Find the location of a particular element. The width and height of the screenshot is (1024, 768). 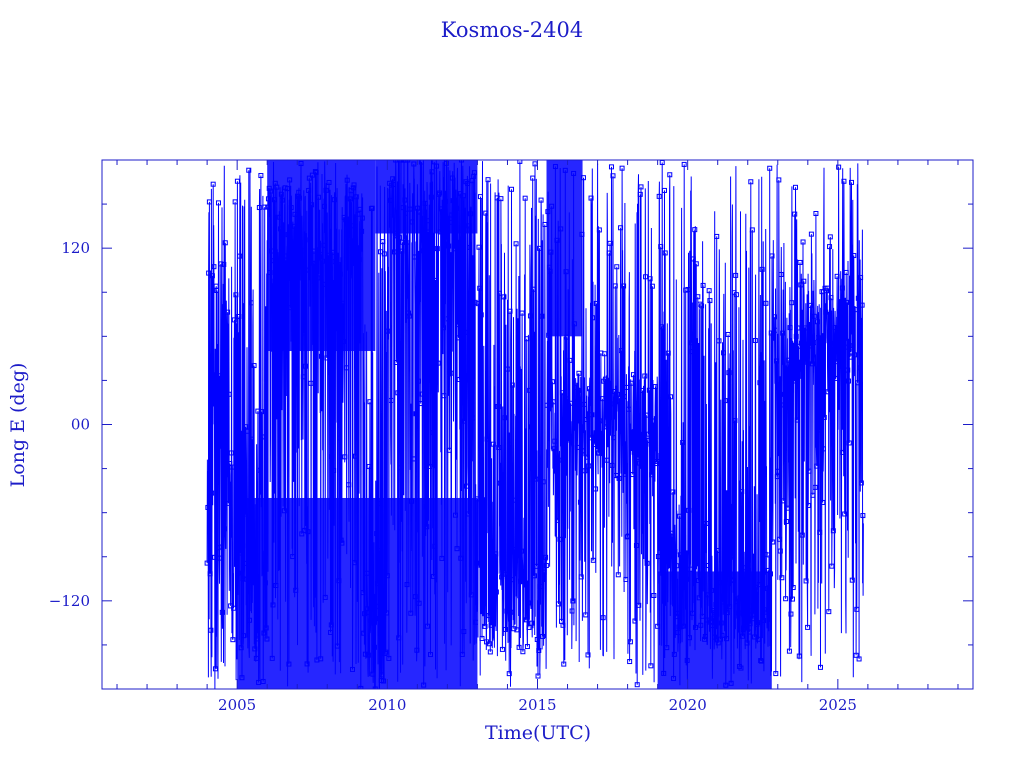

x-tick-label: 2005 is located at coordinates (237, 705).